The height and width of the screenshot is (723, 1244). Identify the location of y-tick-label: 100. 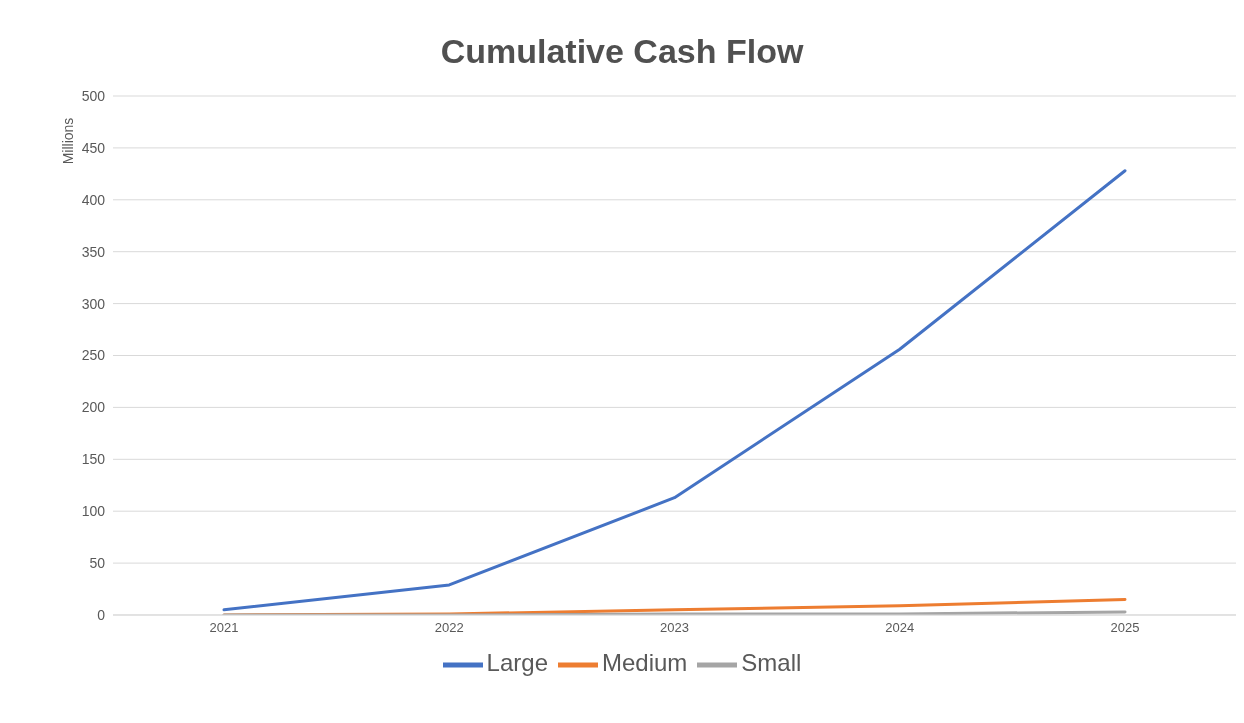
(93, 511).